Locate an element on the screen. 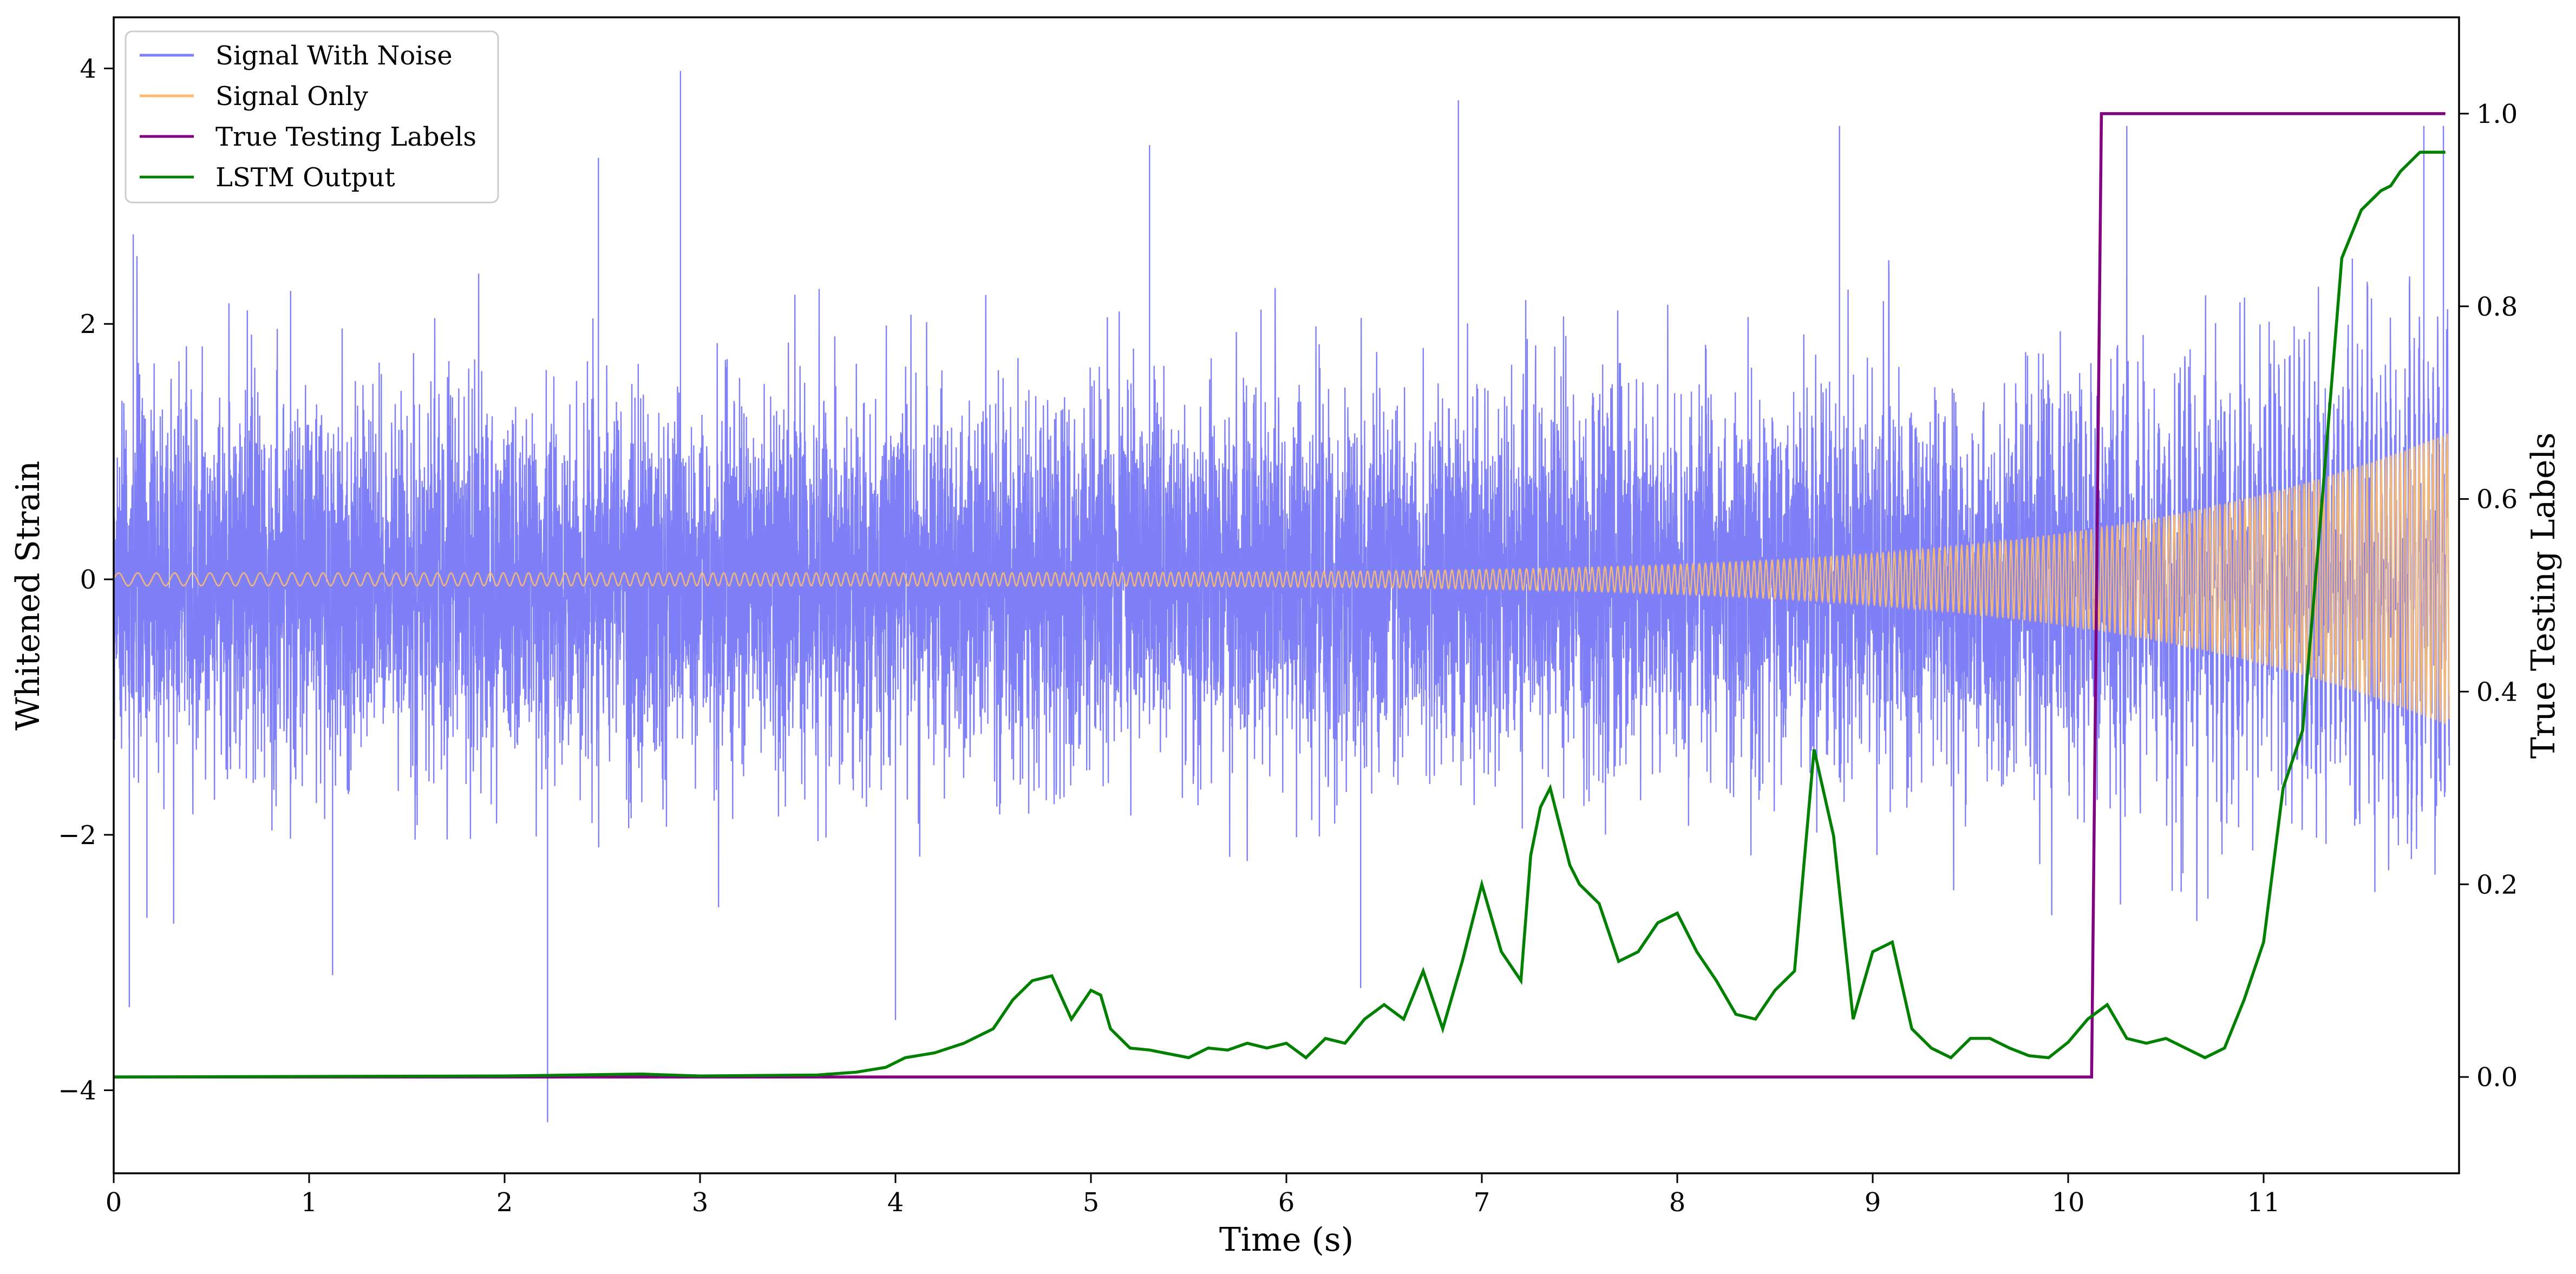 The width and height of the screenshot is (2576, 1274). legend-item-lstm-output: LSTM Output is located at coordinates (267, 177).